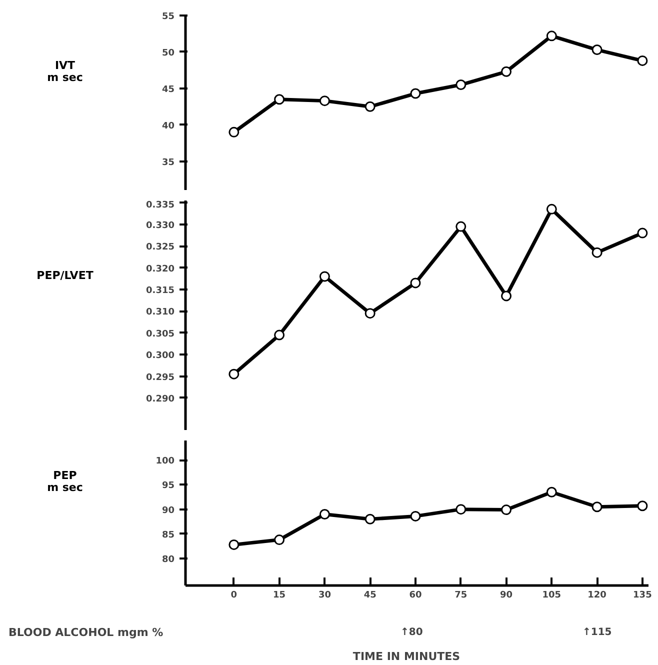  Describe the element at coordinates (160, 313) in the screenshot. I see `y-tick-label: 0.310` at that location.